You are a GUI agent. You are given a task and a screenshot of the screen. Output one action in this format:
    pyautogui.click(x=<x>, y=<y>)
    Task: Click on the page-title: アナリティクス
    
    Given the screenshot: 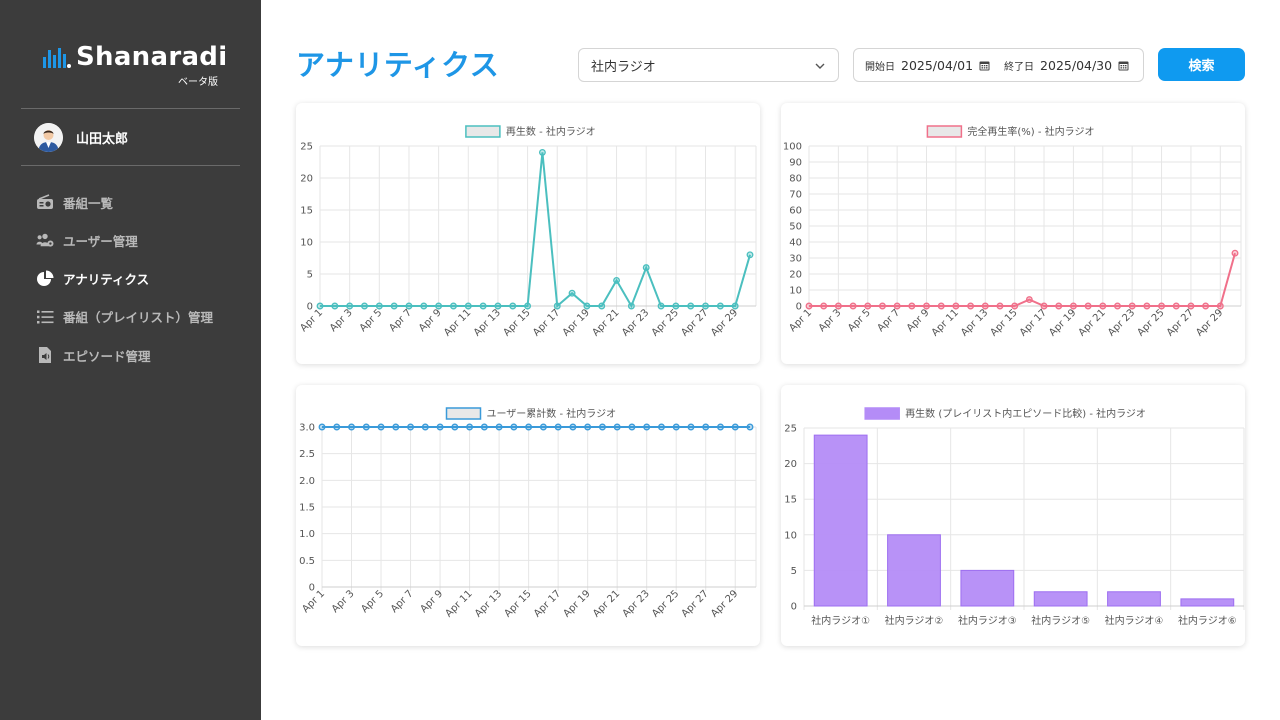 What is the action you would take?
    pyautogui.click(x=398, y=65)
    